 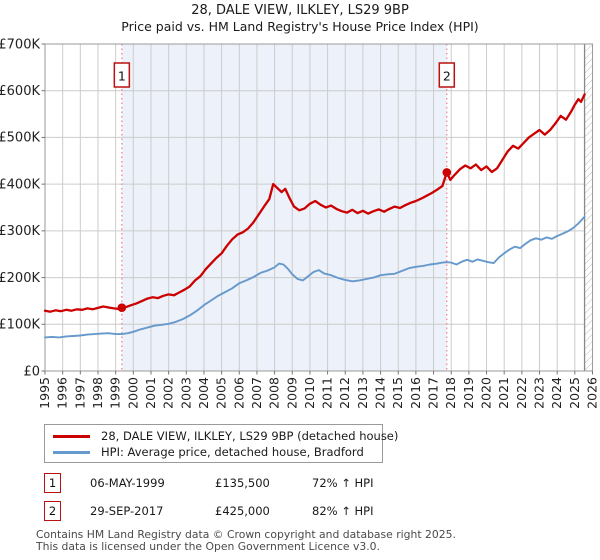 What do you see at coordinates (238, 393) in the screenshot?
I see `x-axis-tick-label: 2006` at bounding box center [238, 393].